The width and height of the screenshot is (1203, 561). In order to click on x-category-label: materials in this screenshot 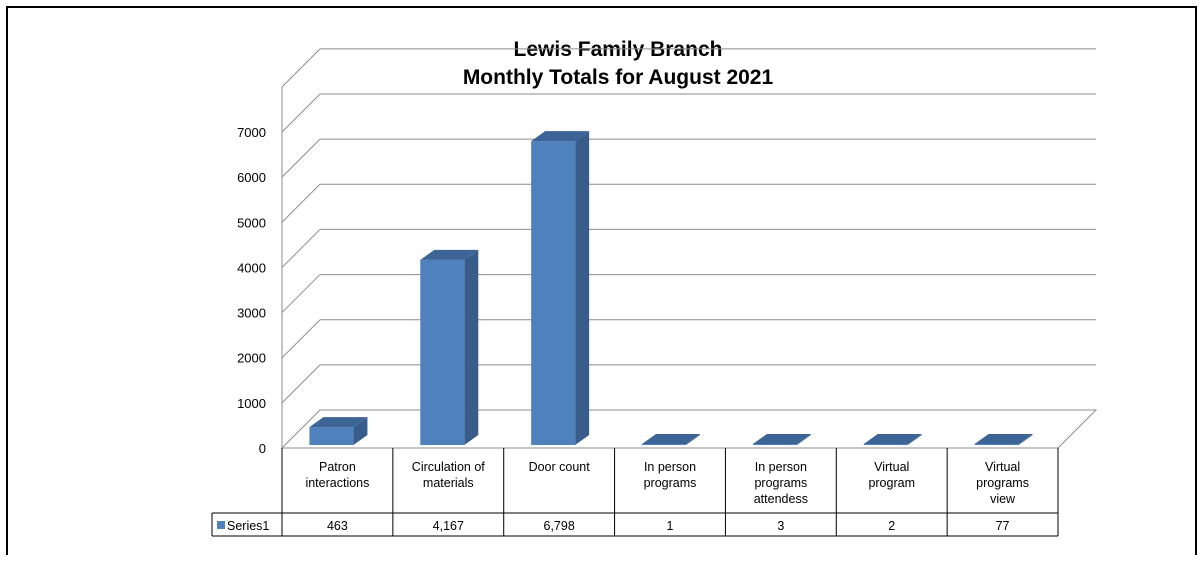, I will do `click(448, 483)`.